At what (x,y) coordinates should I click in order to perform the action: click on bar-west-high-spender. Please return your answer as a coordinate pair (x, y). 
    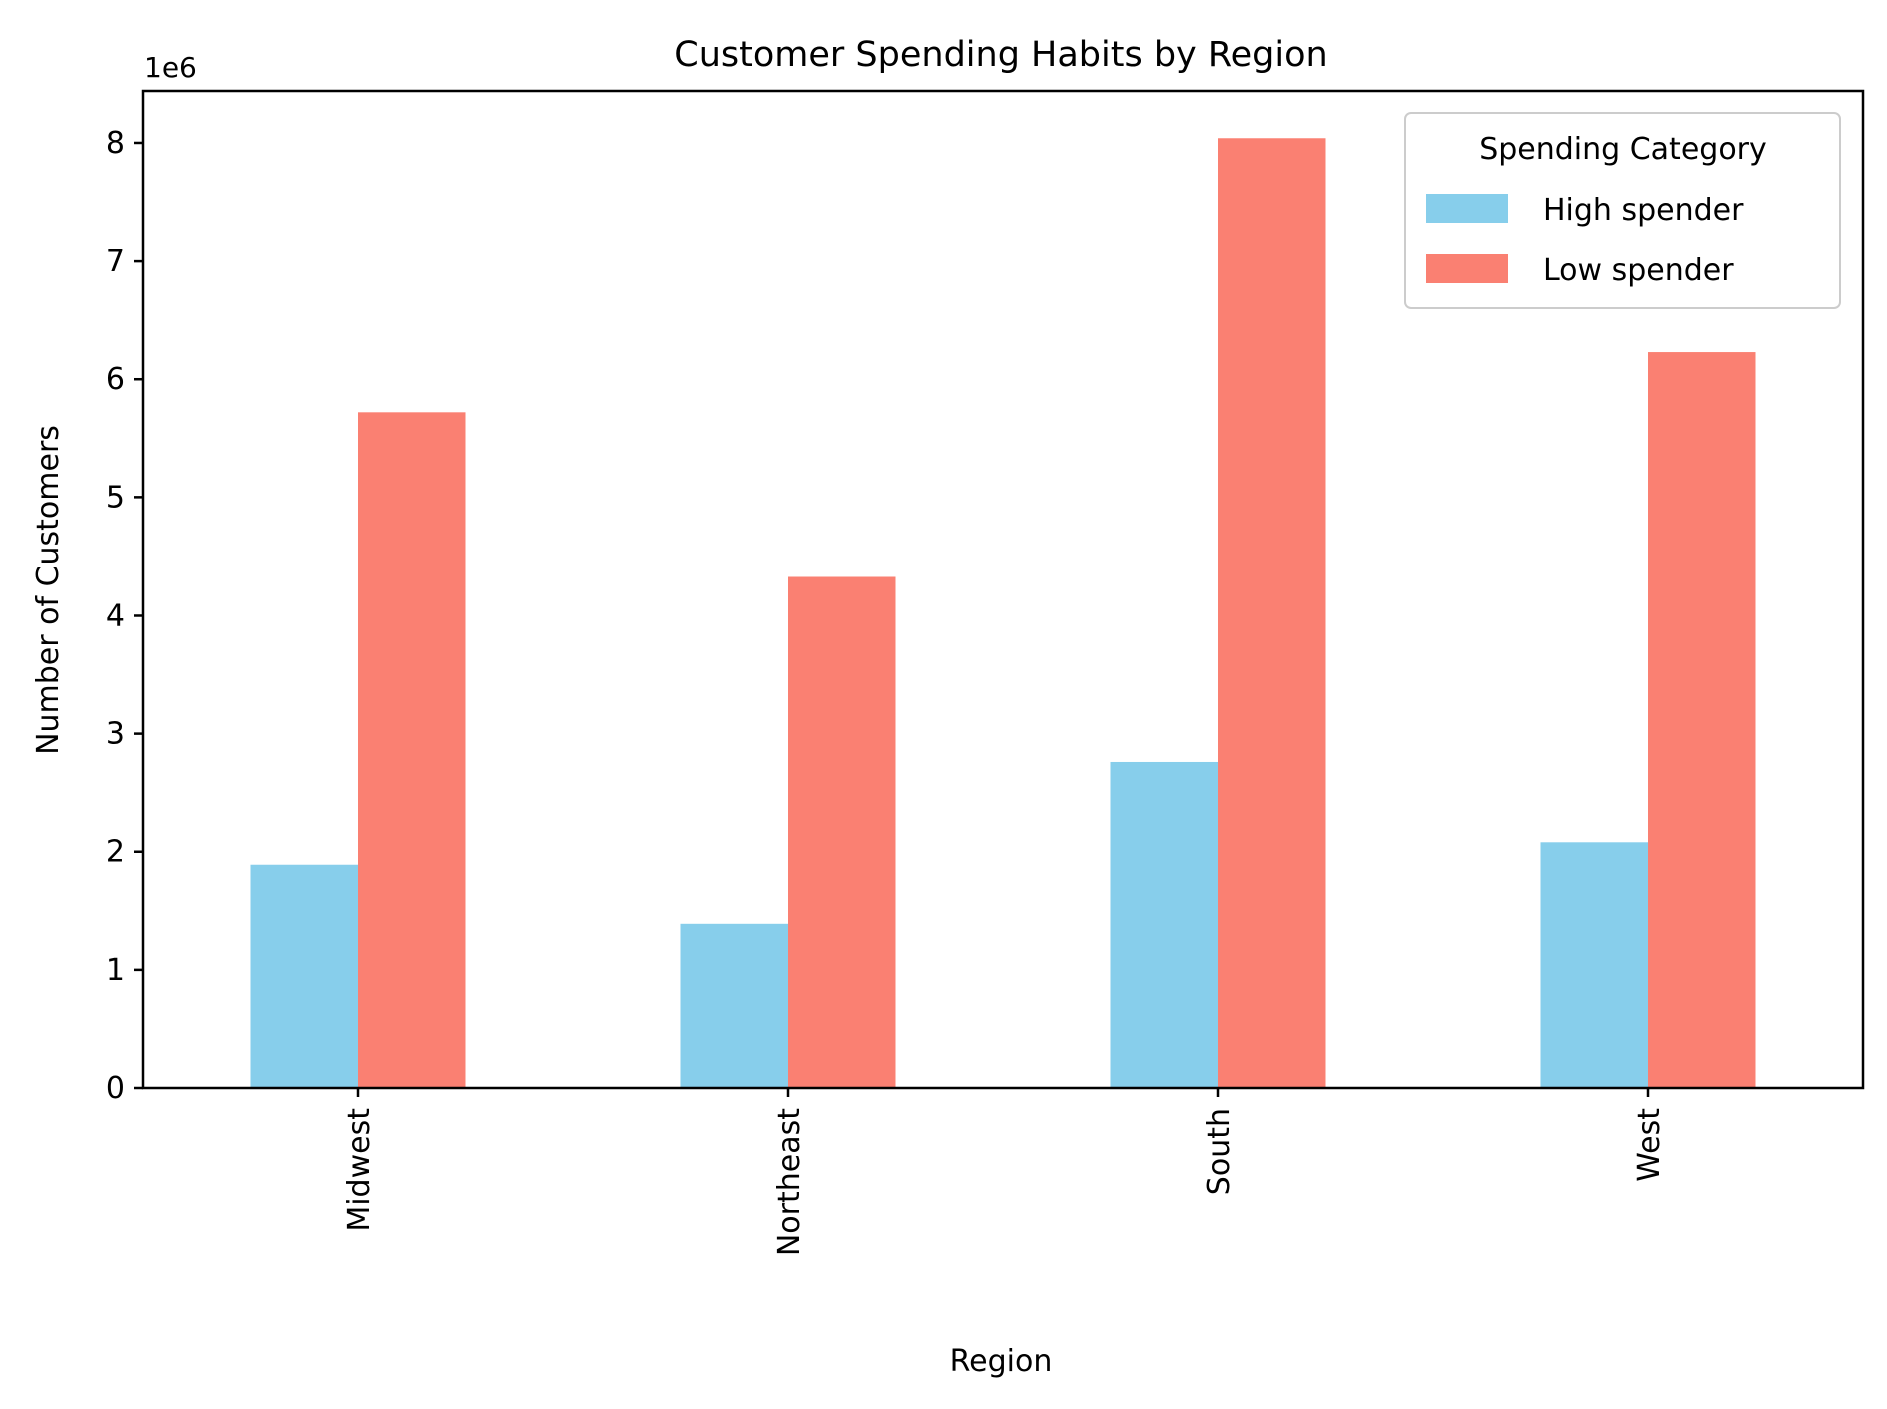
    Looking at the image, I should click on (1594, 965).